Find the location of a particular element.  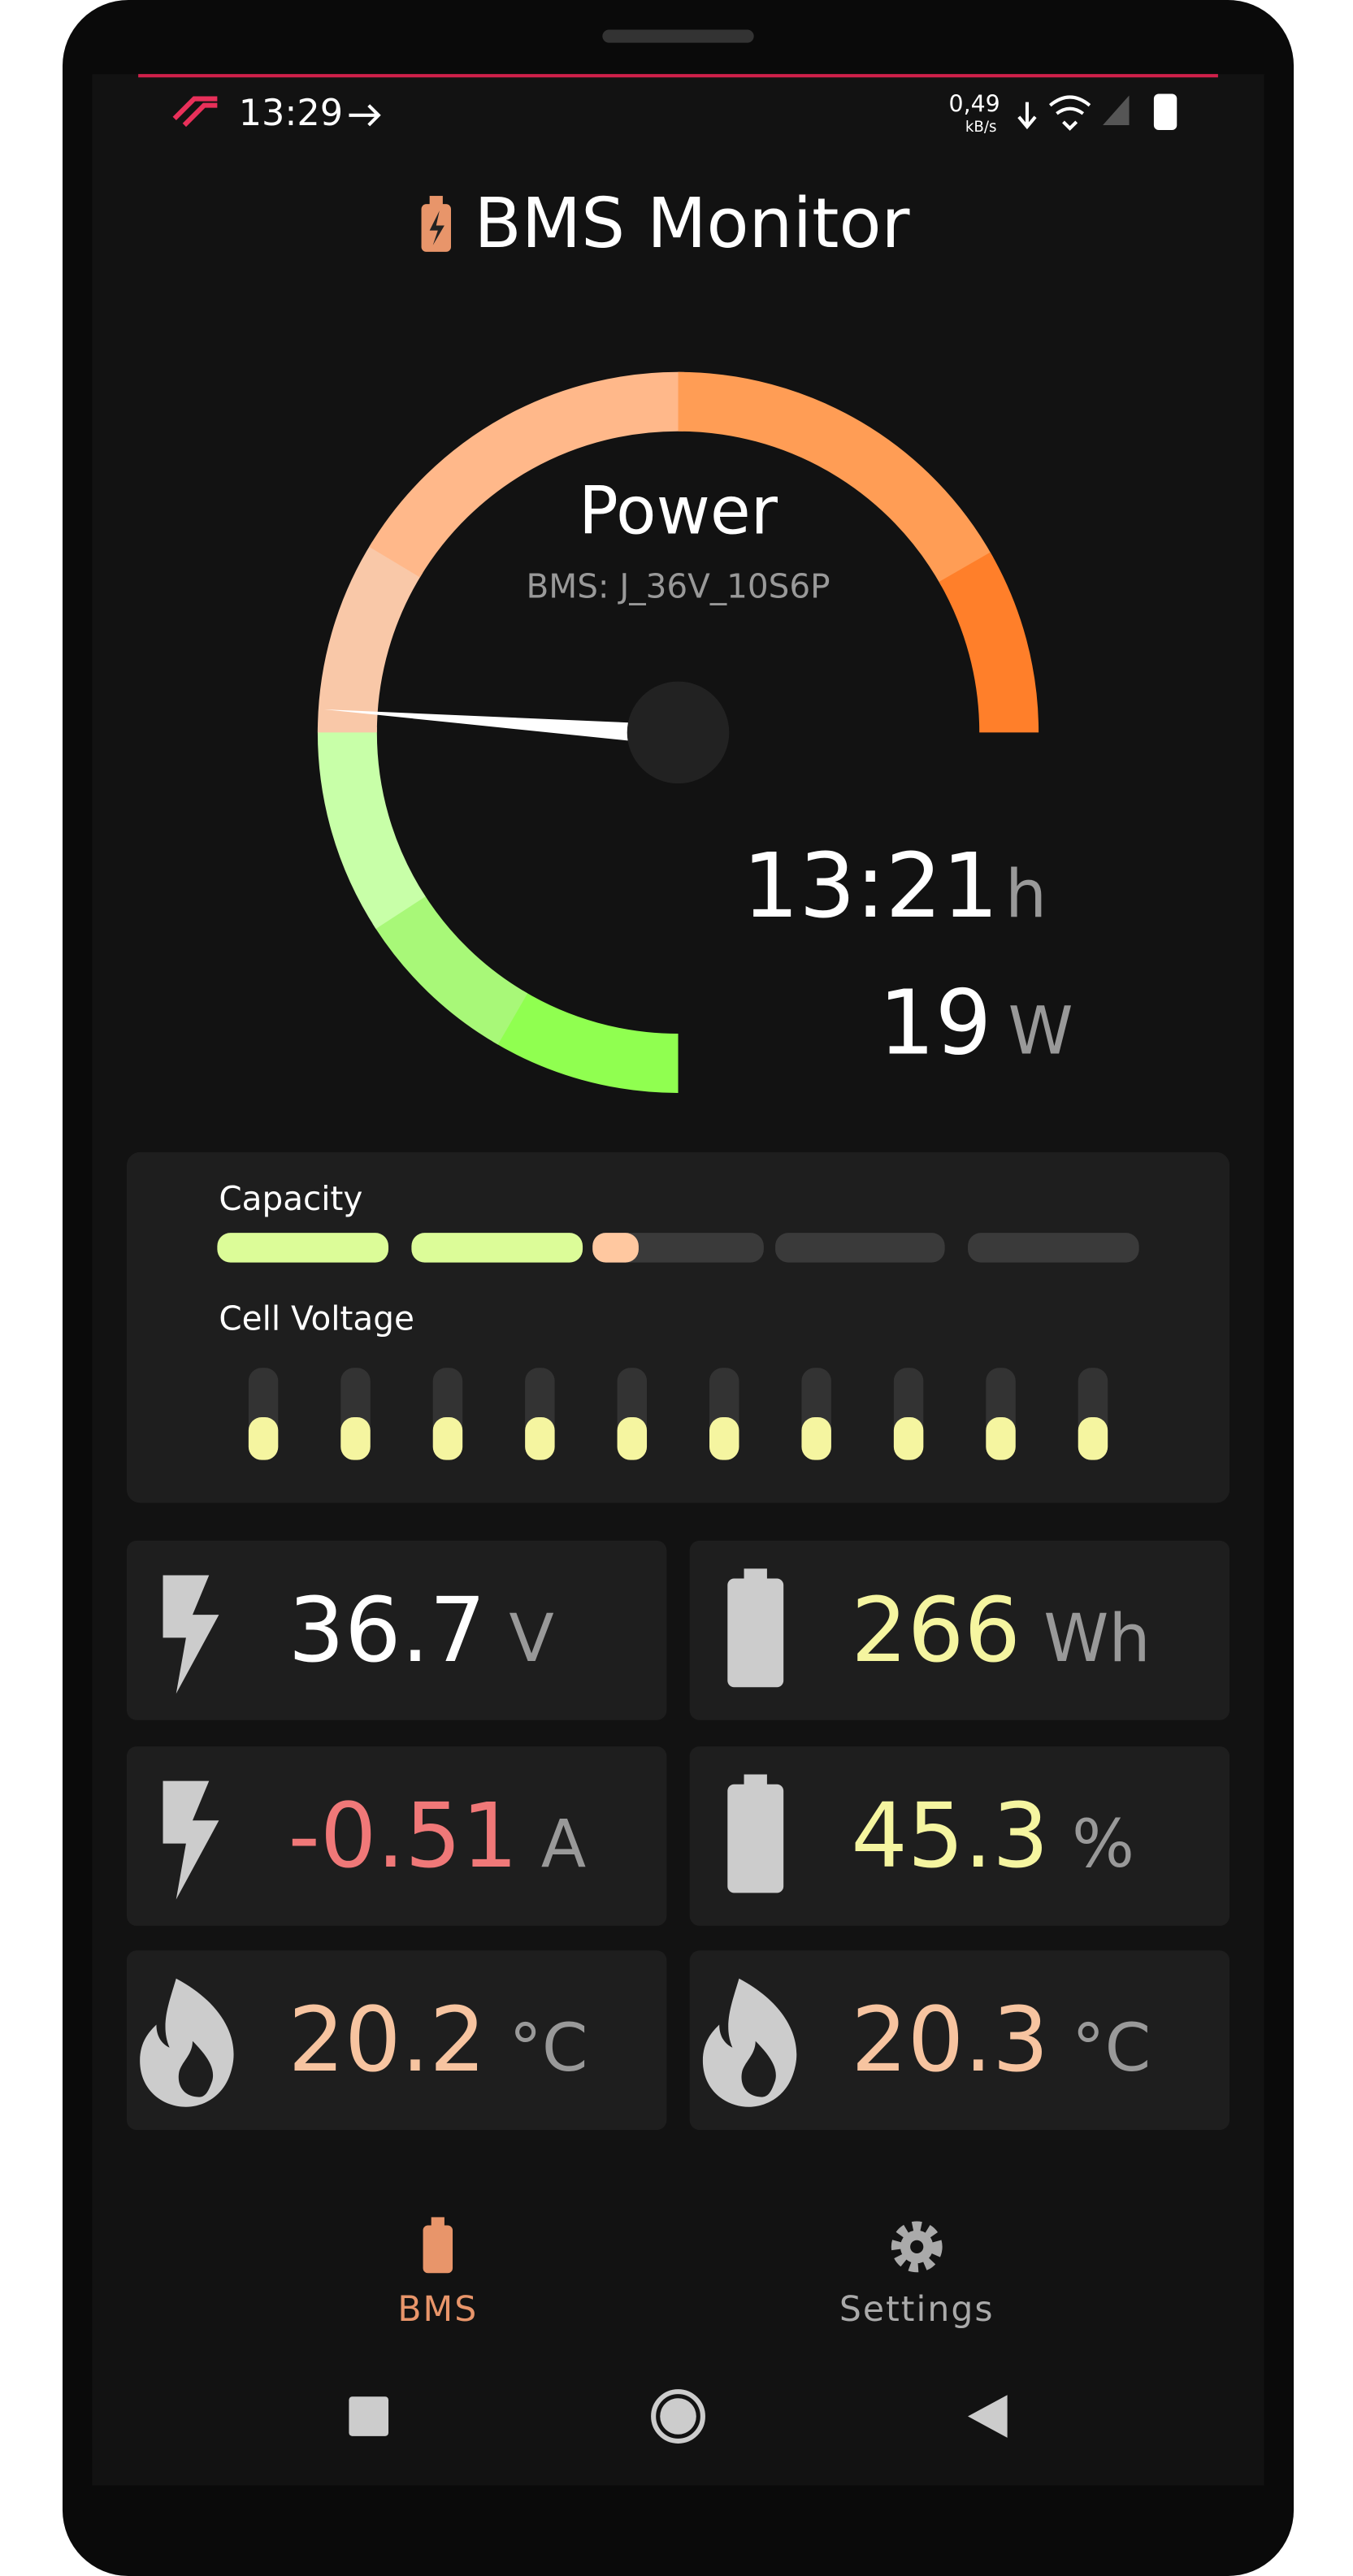

tile-unit: V is located at coordinates (531, 1639).